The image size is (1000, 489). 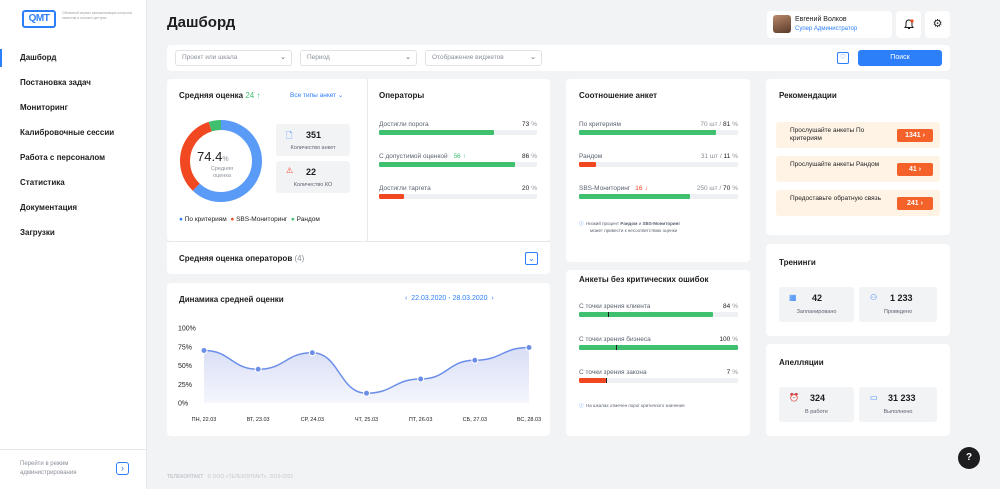 I want to click on avg-score-title-text: Средняя оценка, so click(x=211, y=95).